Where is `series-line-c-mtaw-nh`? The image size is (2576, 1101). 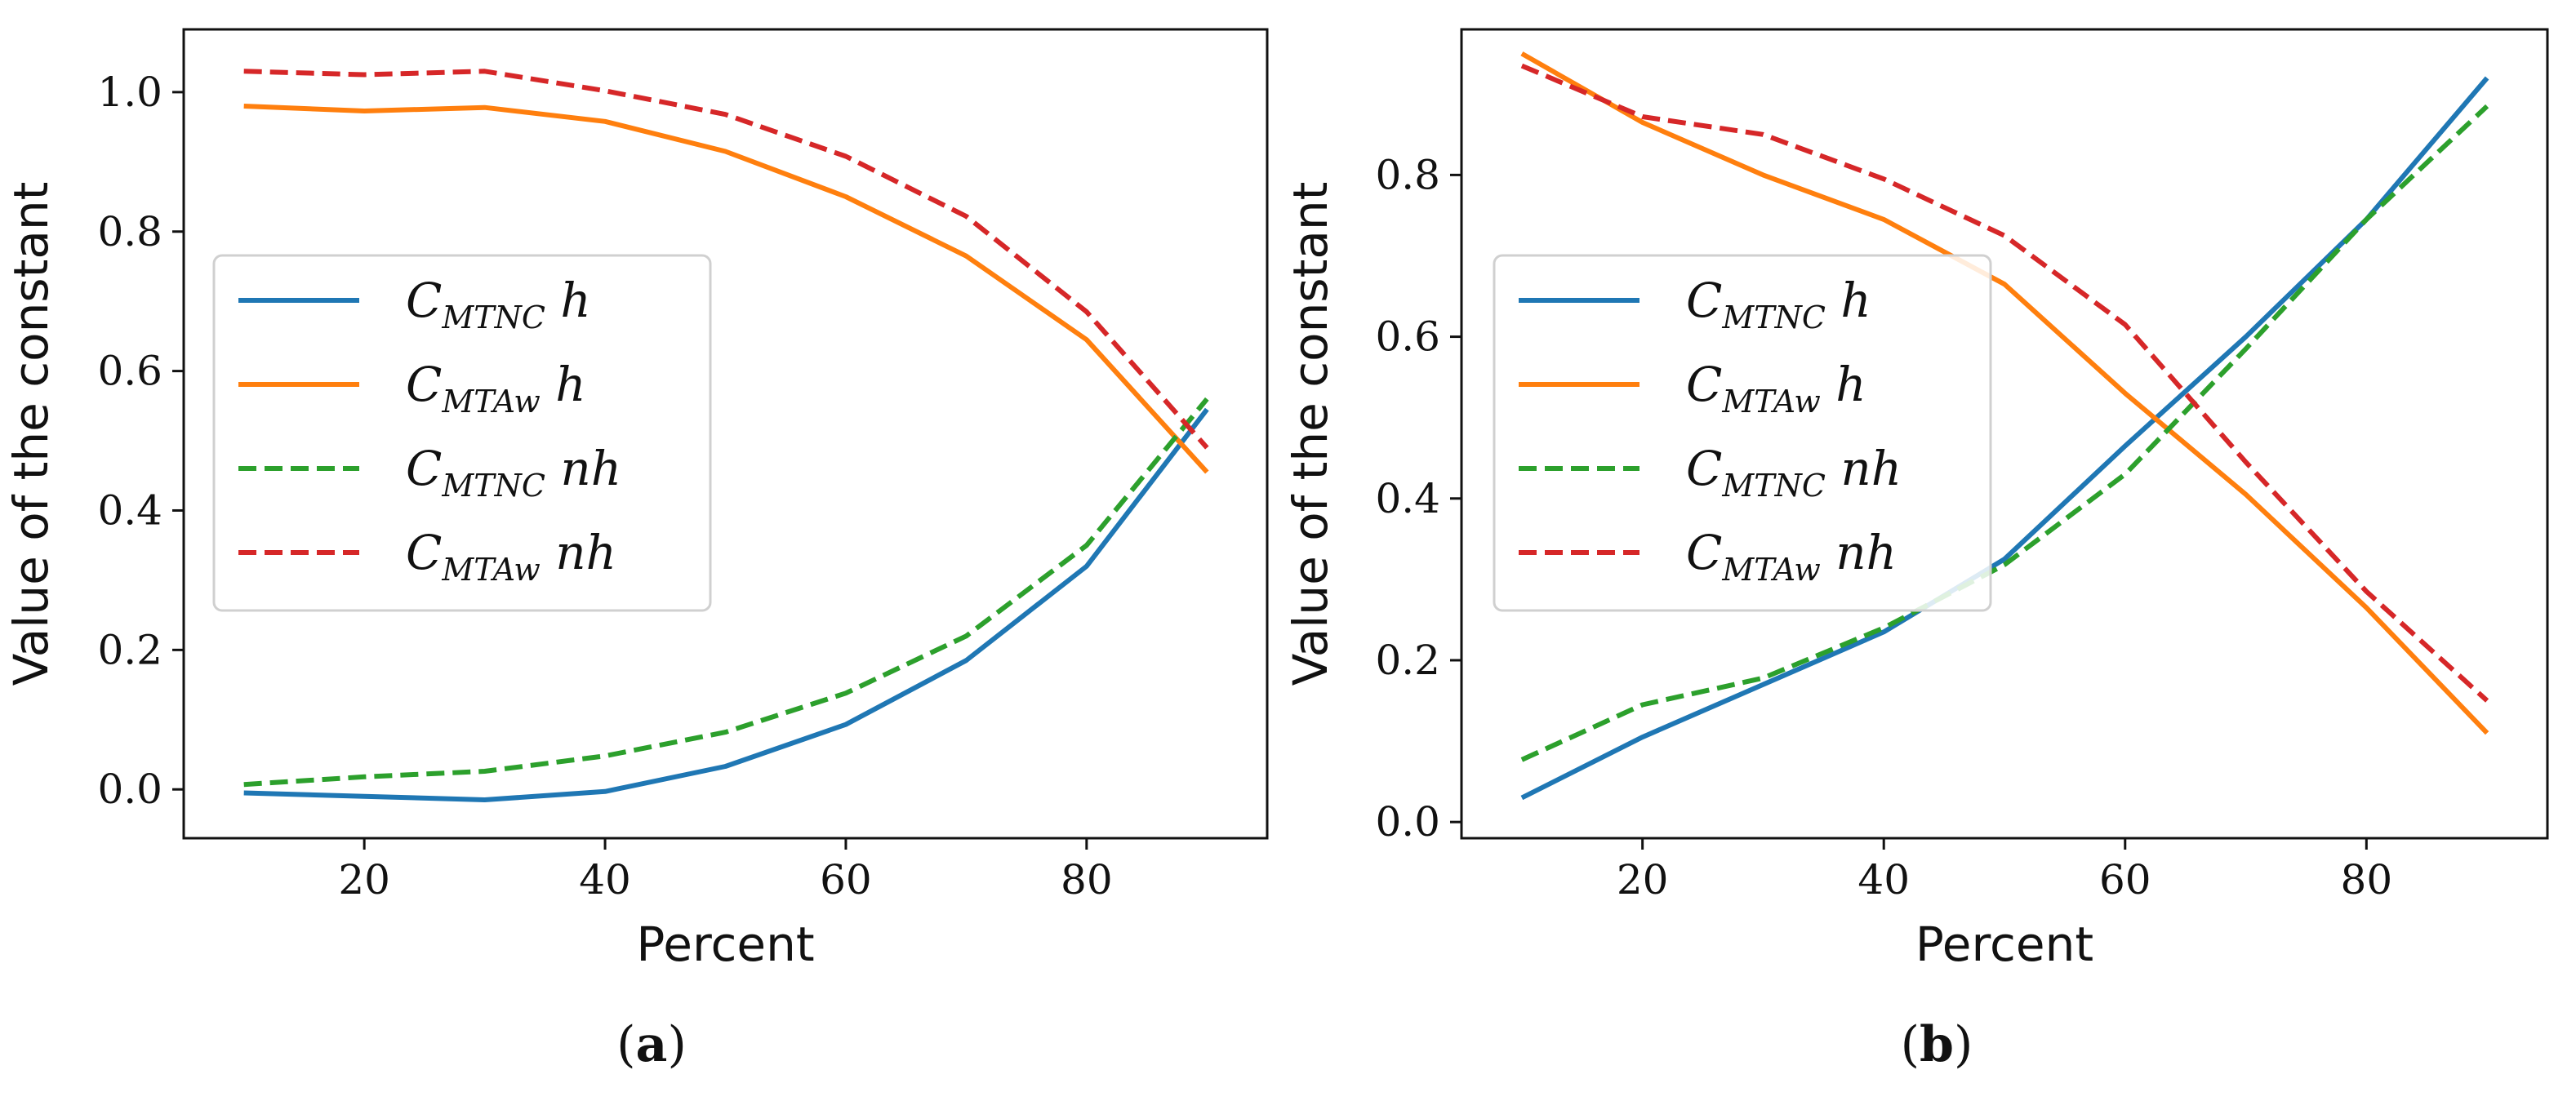 series-line-c-mtaw-nh is located at coordinates (726, 259).